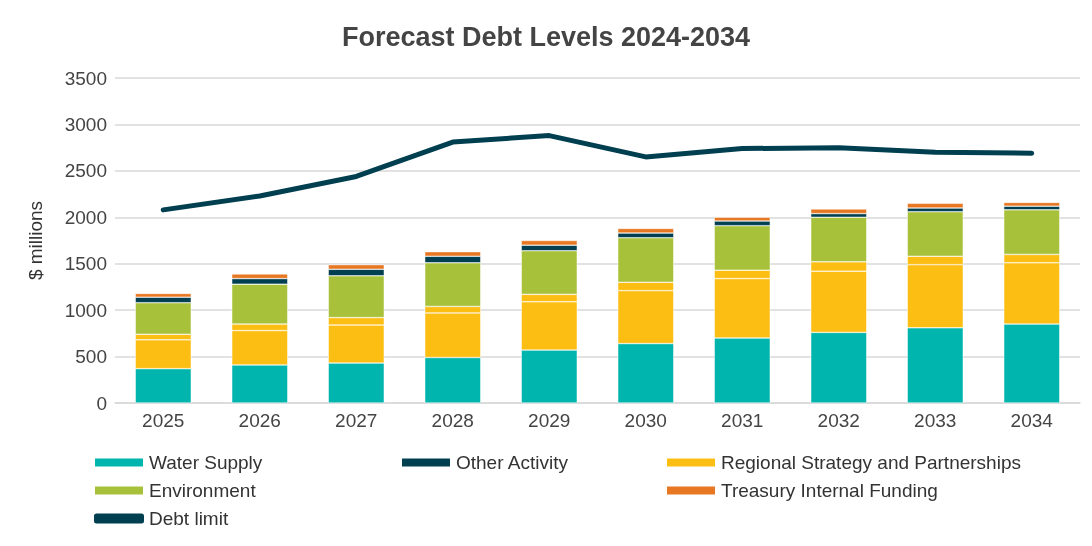 The image size is (1092, 546). Describe the element at coordinates (85, 124) in the screenshot. I see `y-tick-label: 3000` at that location.